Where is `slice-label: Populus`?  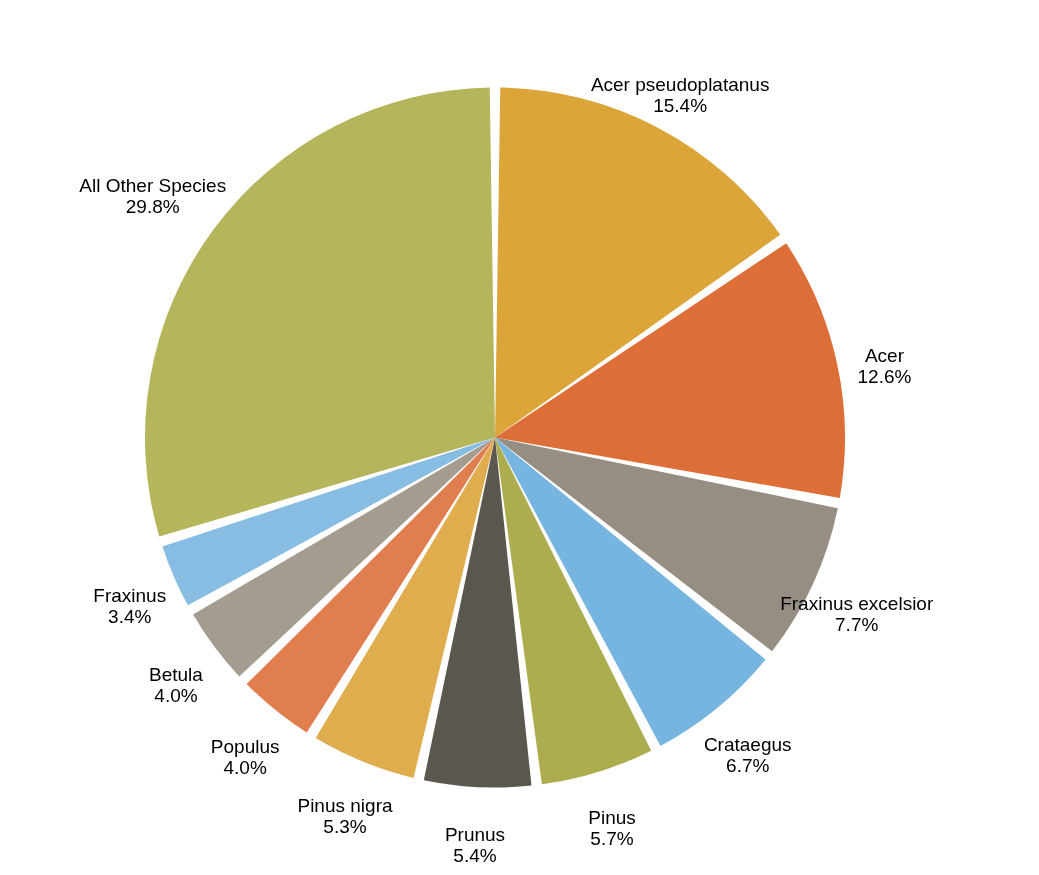 slice-label: Populus is located at coordinates (245, 747).